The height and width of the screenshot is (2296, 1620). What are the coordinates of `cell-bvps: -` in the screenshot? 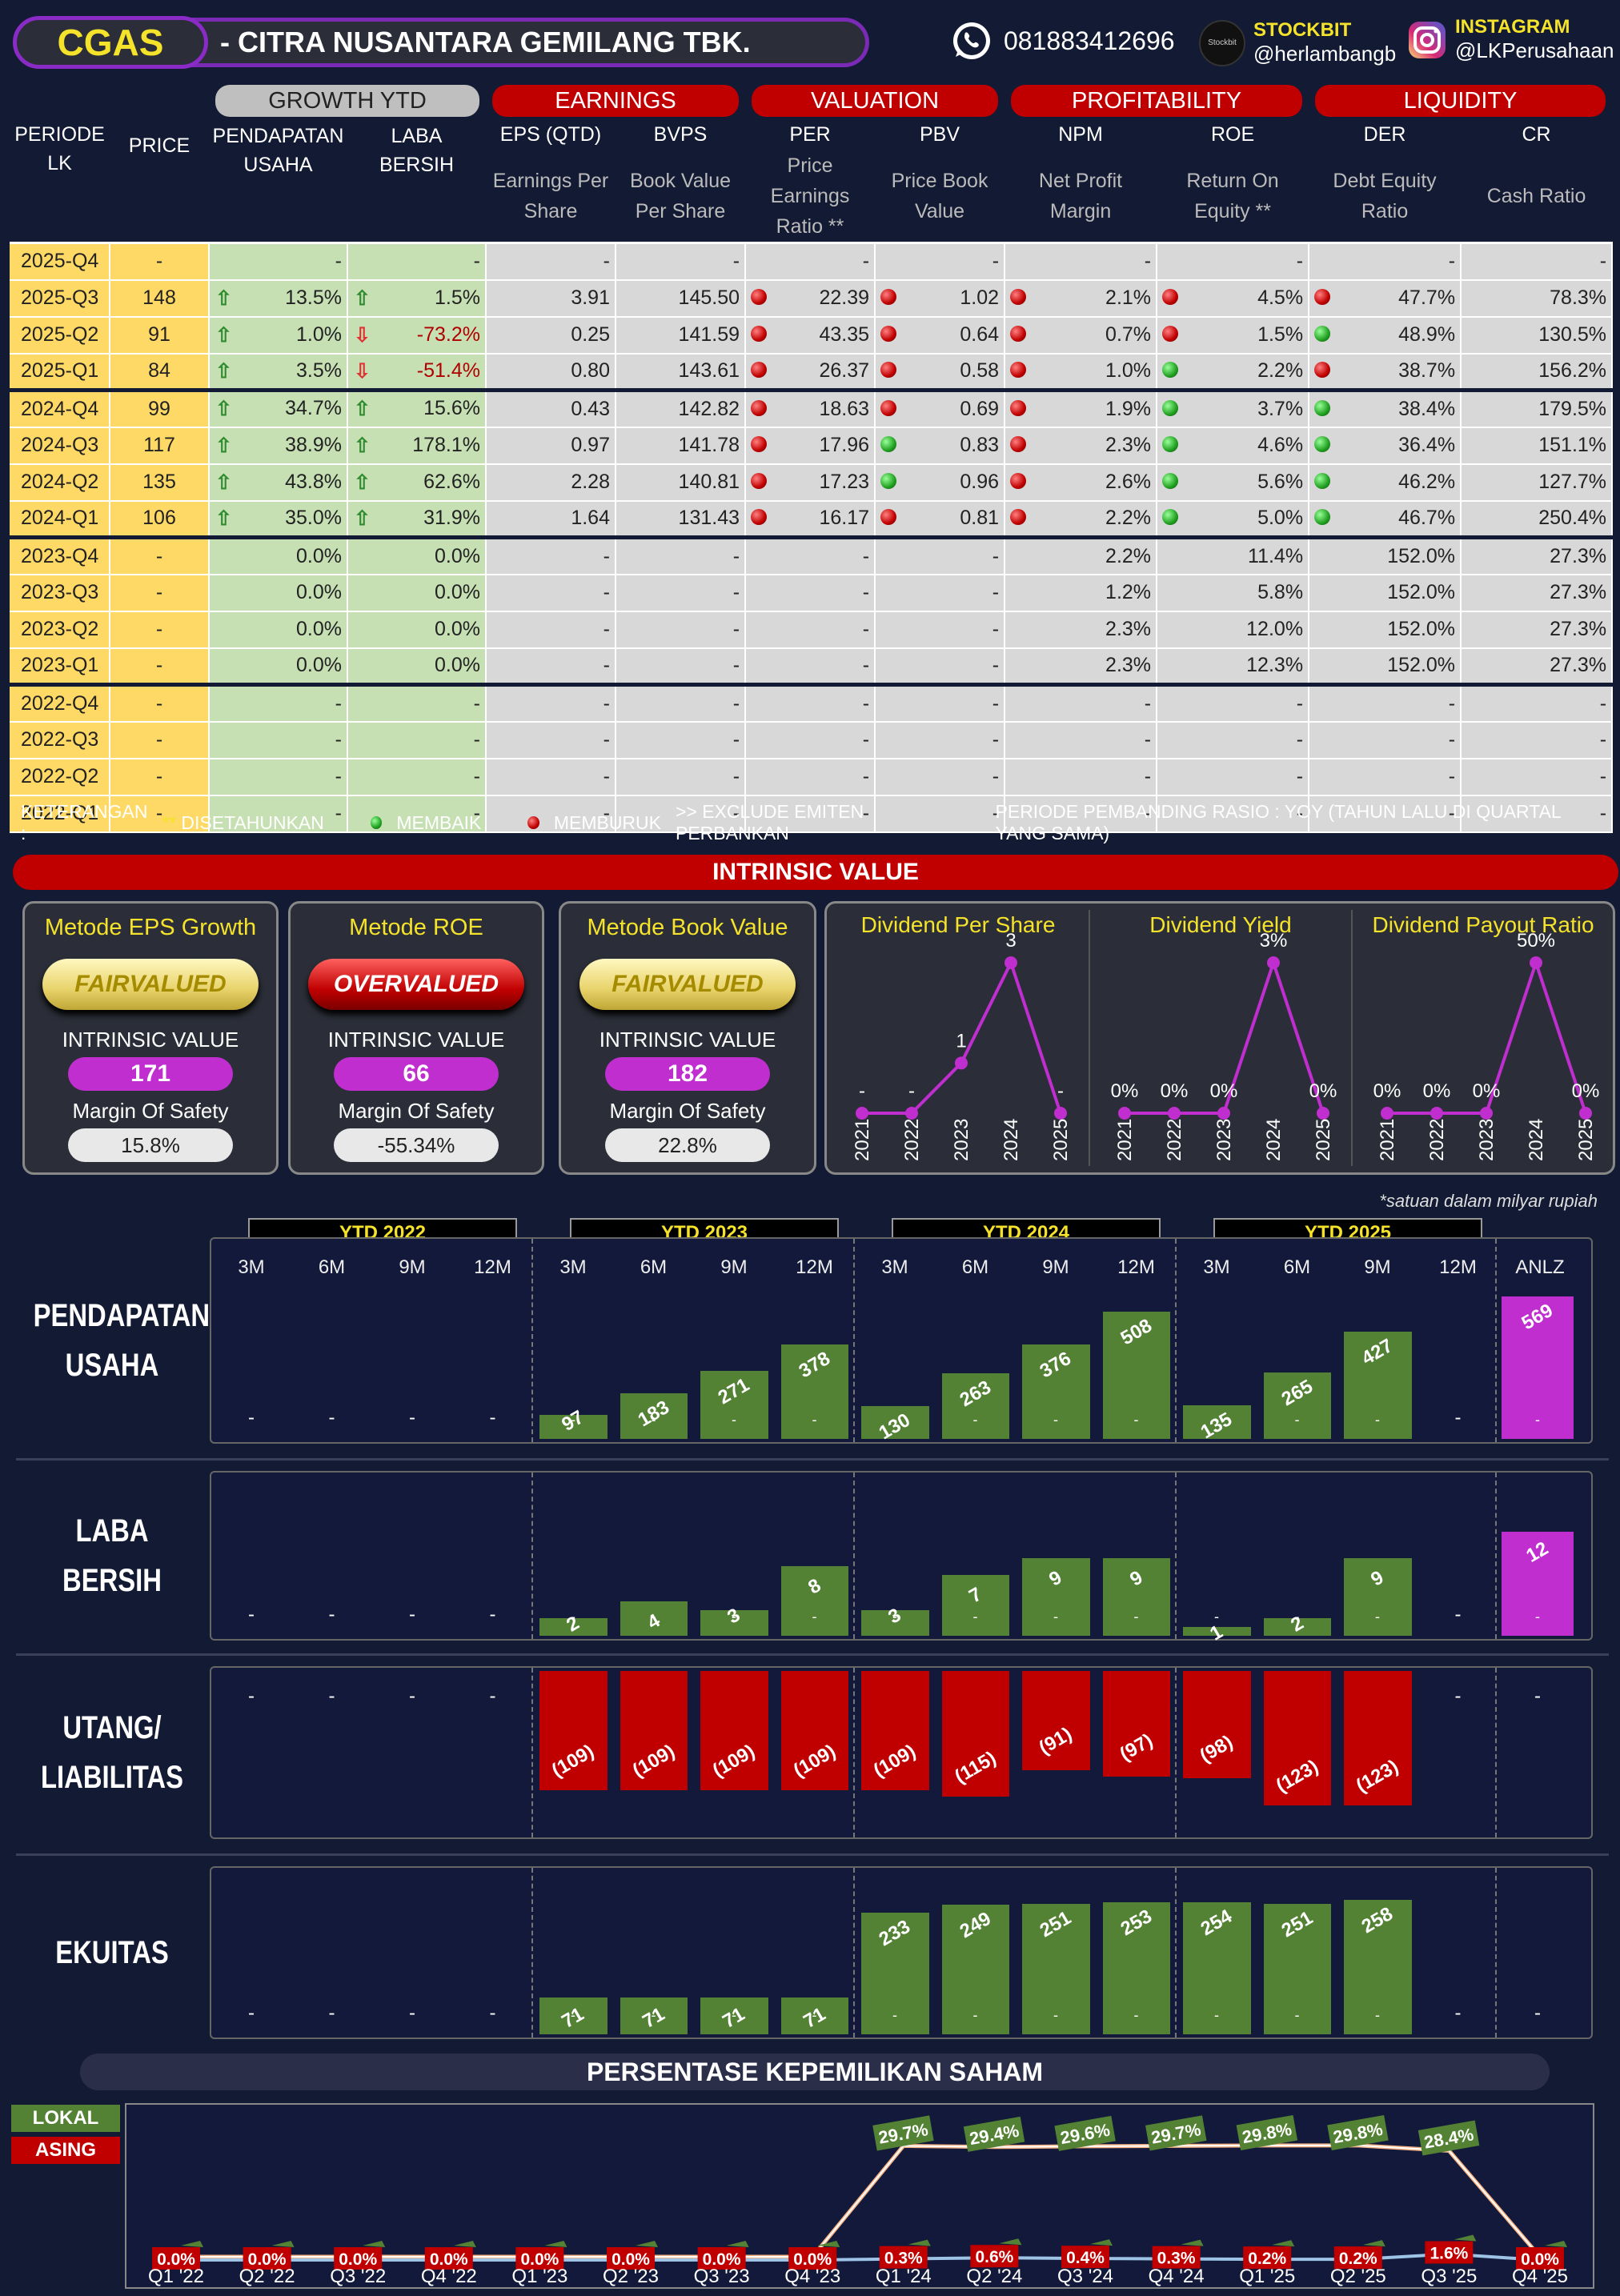 It's located at (681, 814).